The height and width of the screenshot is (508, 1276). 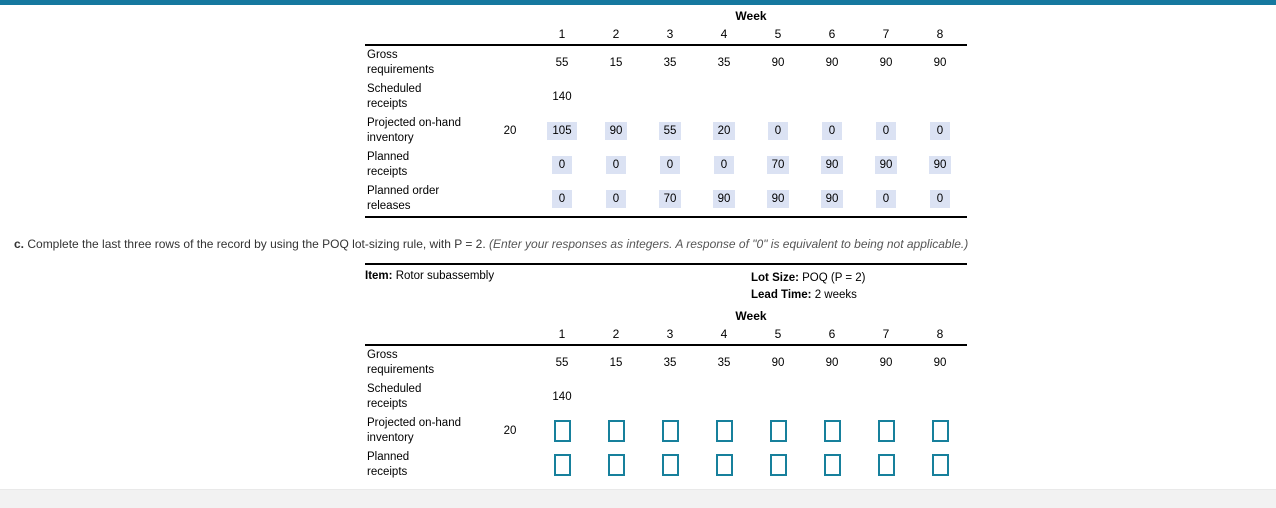 I want to click on answer-value: 70, so click(x=670, y=199).